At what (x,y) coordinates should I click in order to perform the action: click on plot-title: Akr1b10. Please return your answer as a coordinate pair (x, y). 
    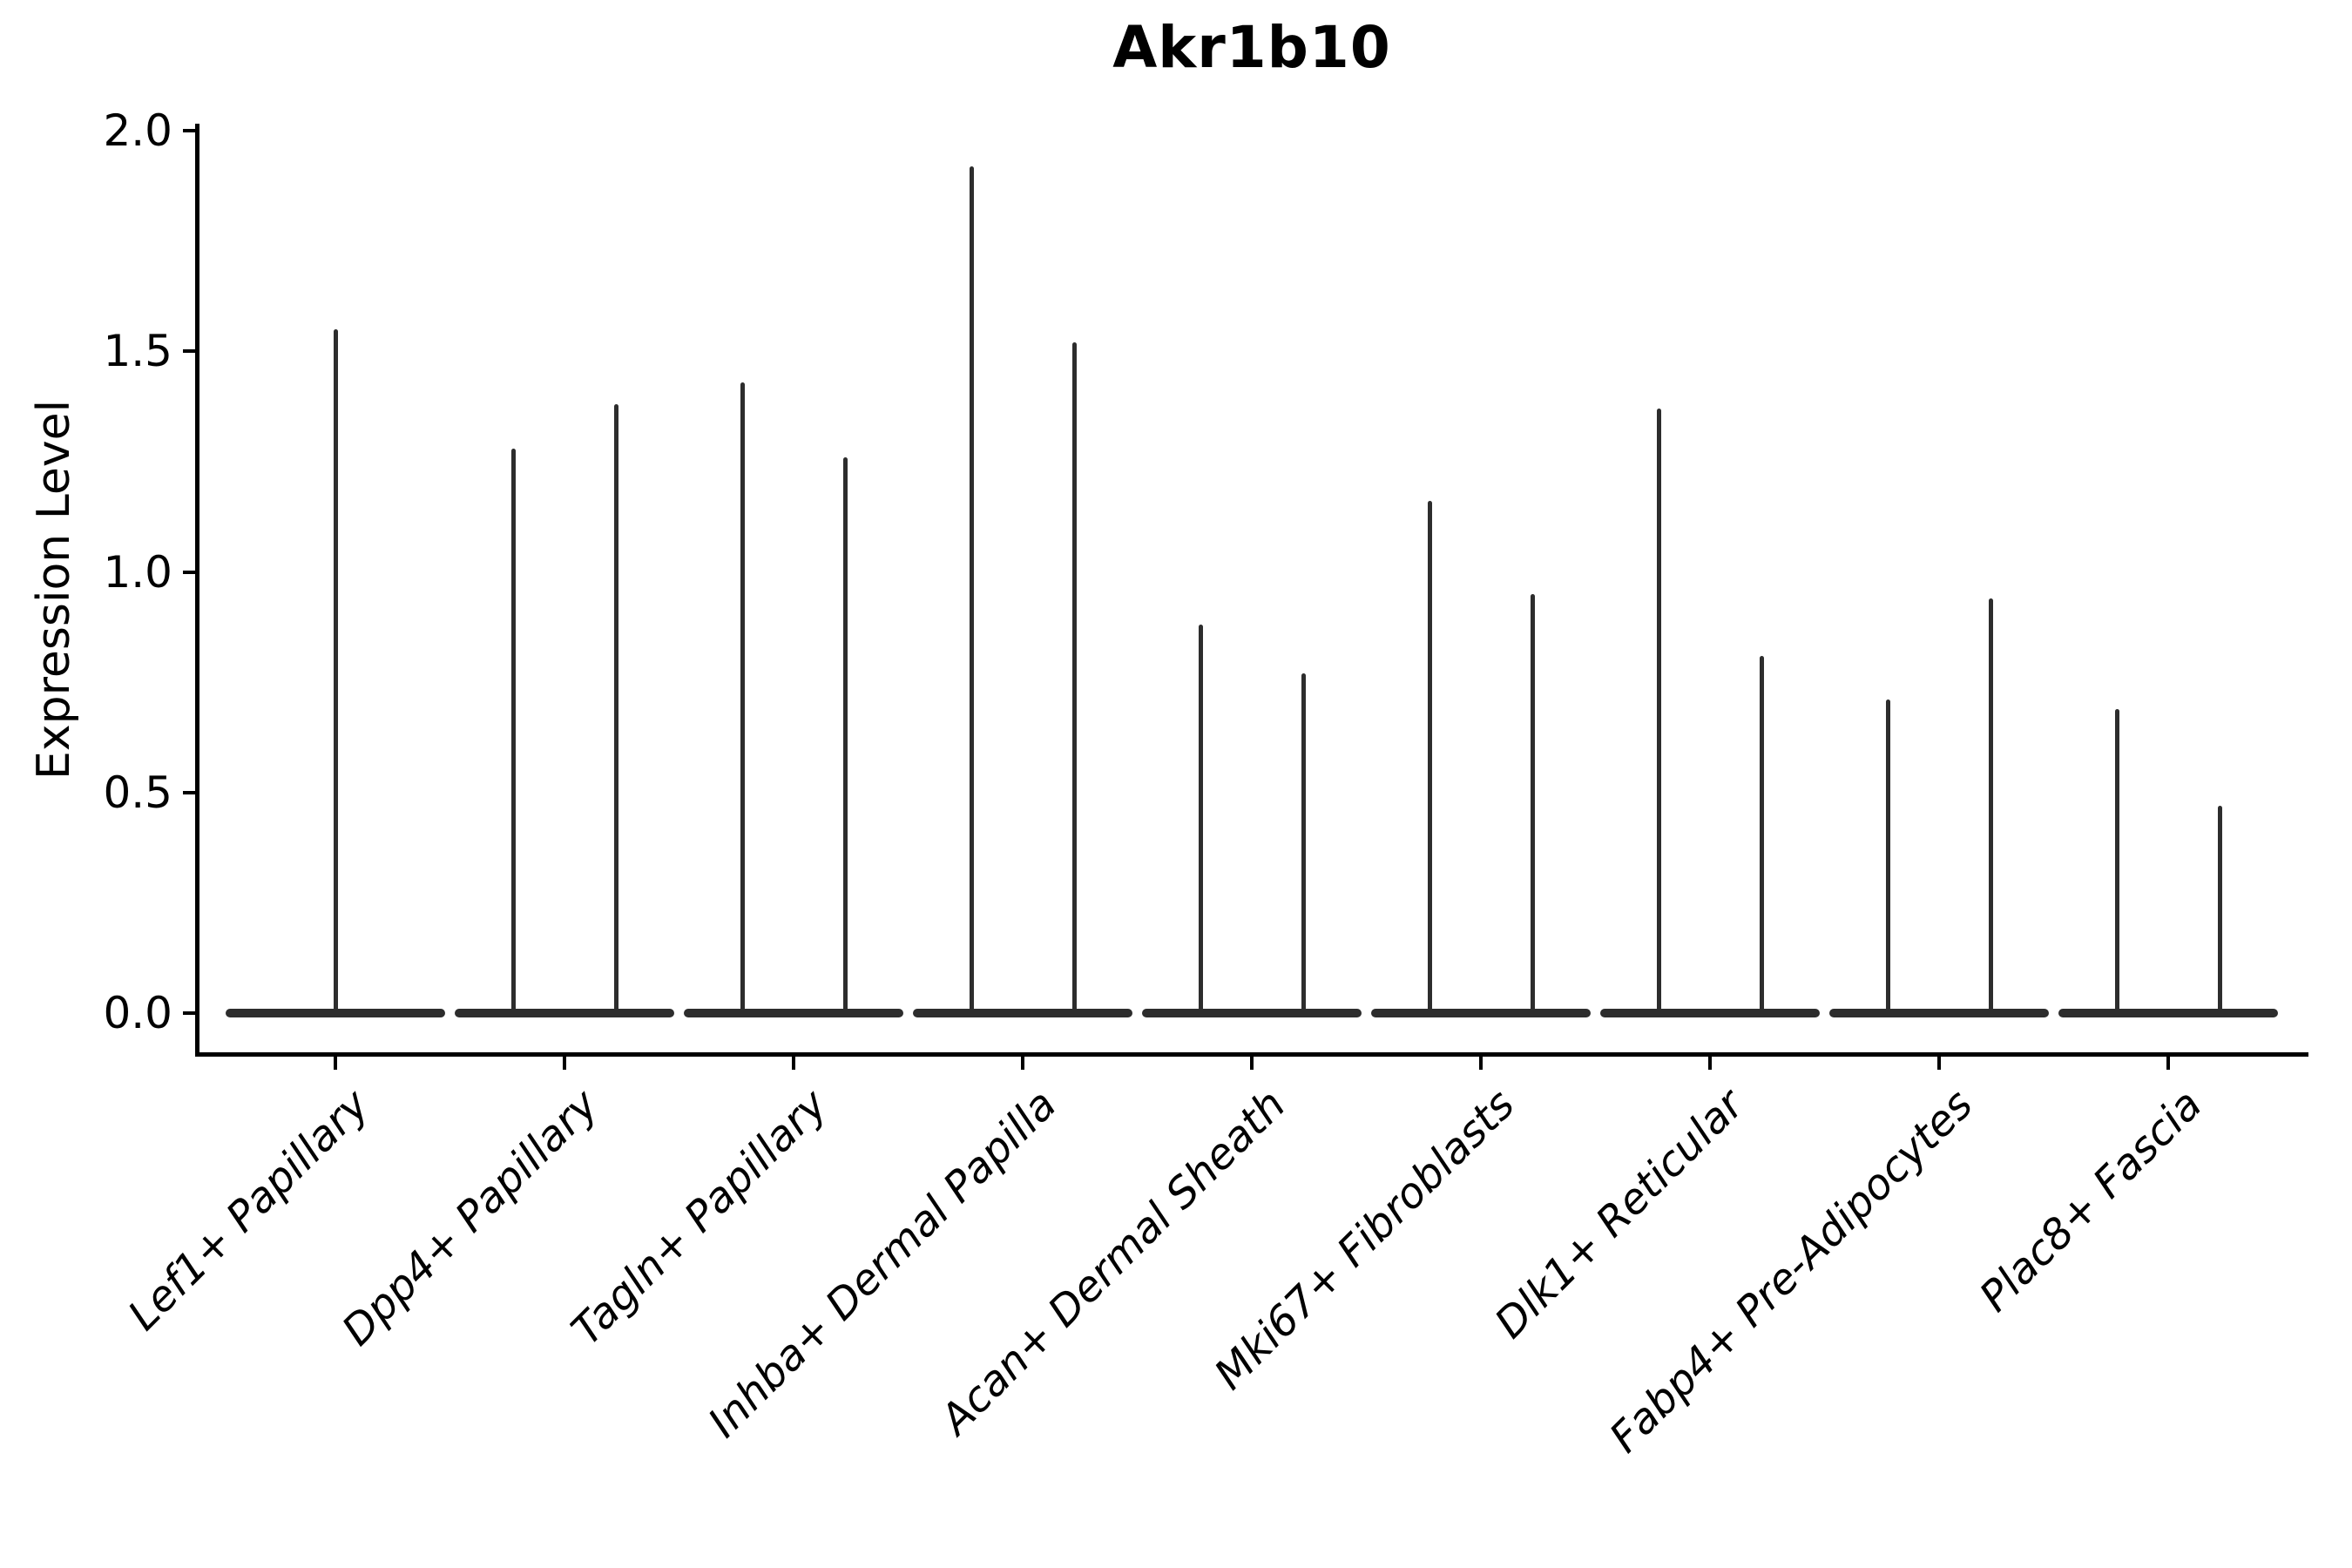
    Looking at the image, I should click on (1251, 48).